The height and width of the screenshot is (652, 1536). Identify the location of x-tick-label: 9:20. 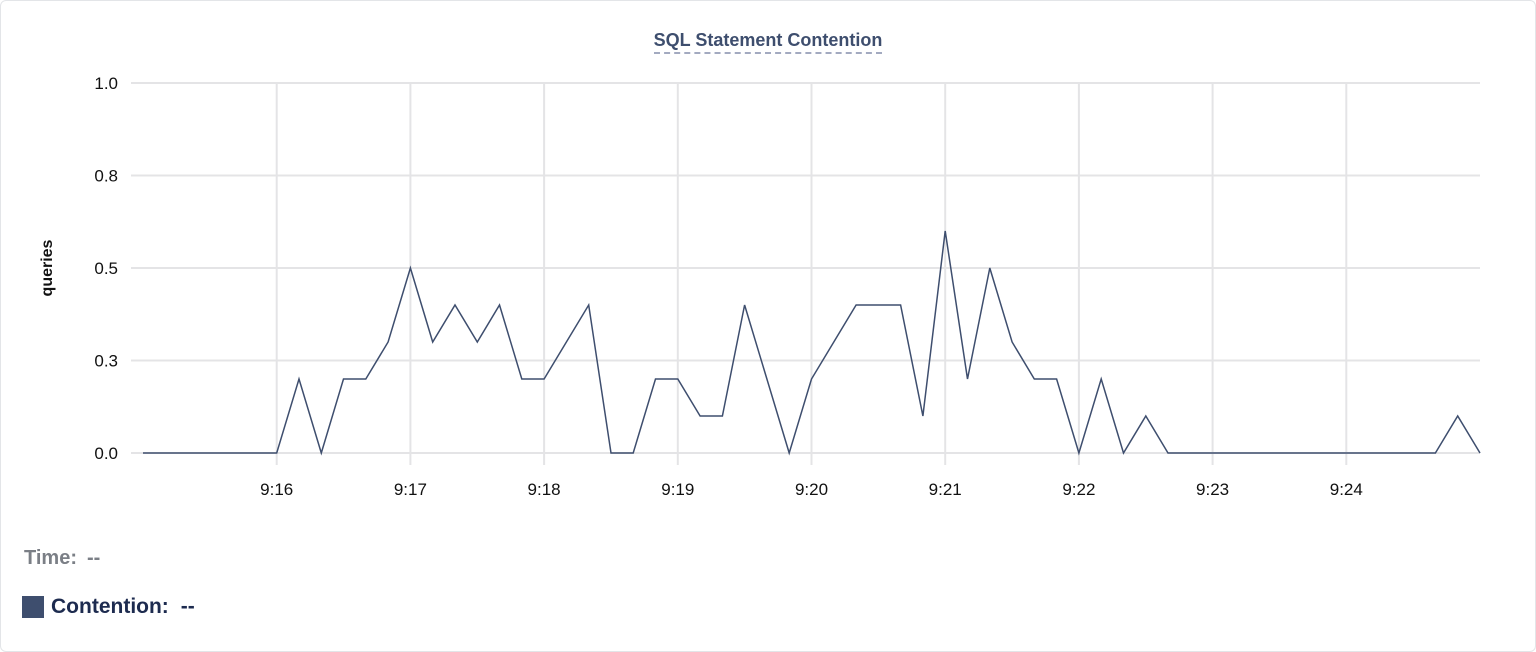
(811, 489).